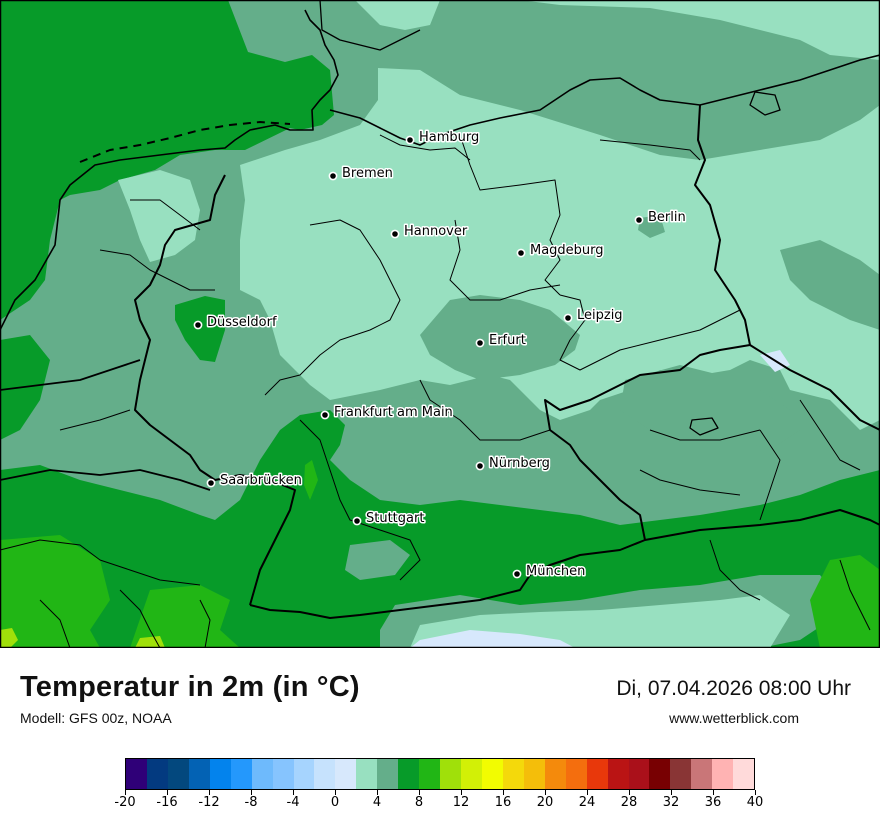 The width and height of the screenshot is (880, 830). I want to click on city-label: Hannover, so click(436, 231).